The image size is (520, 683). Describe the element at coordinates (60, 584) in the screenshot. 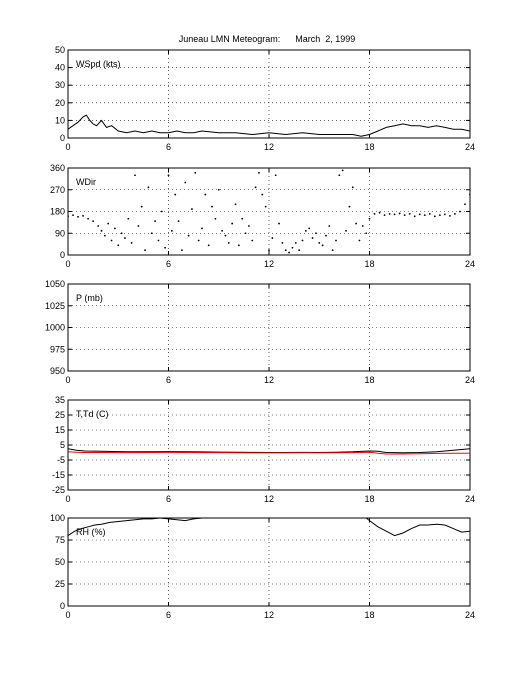

I see `y-tick-label: 25` at that location.